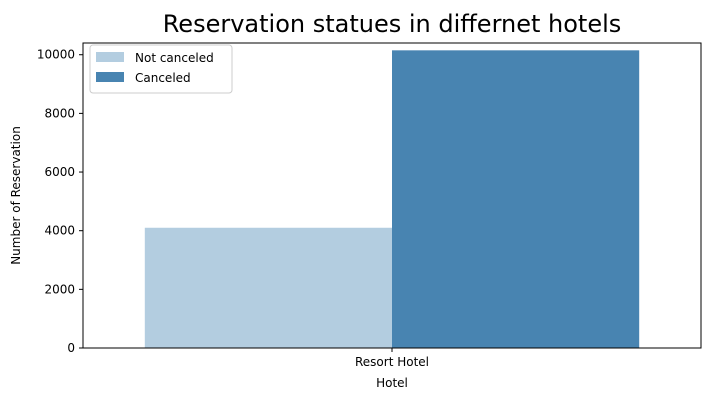 This screenshot has width=713, height=405. I want to click on y-tick-label: 8000, so click(59, 113).